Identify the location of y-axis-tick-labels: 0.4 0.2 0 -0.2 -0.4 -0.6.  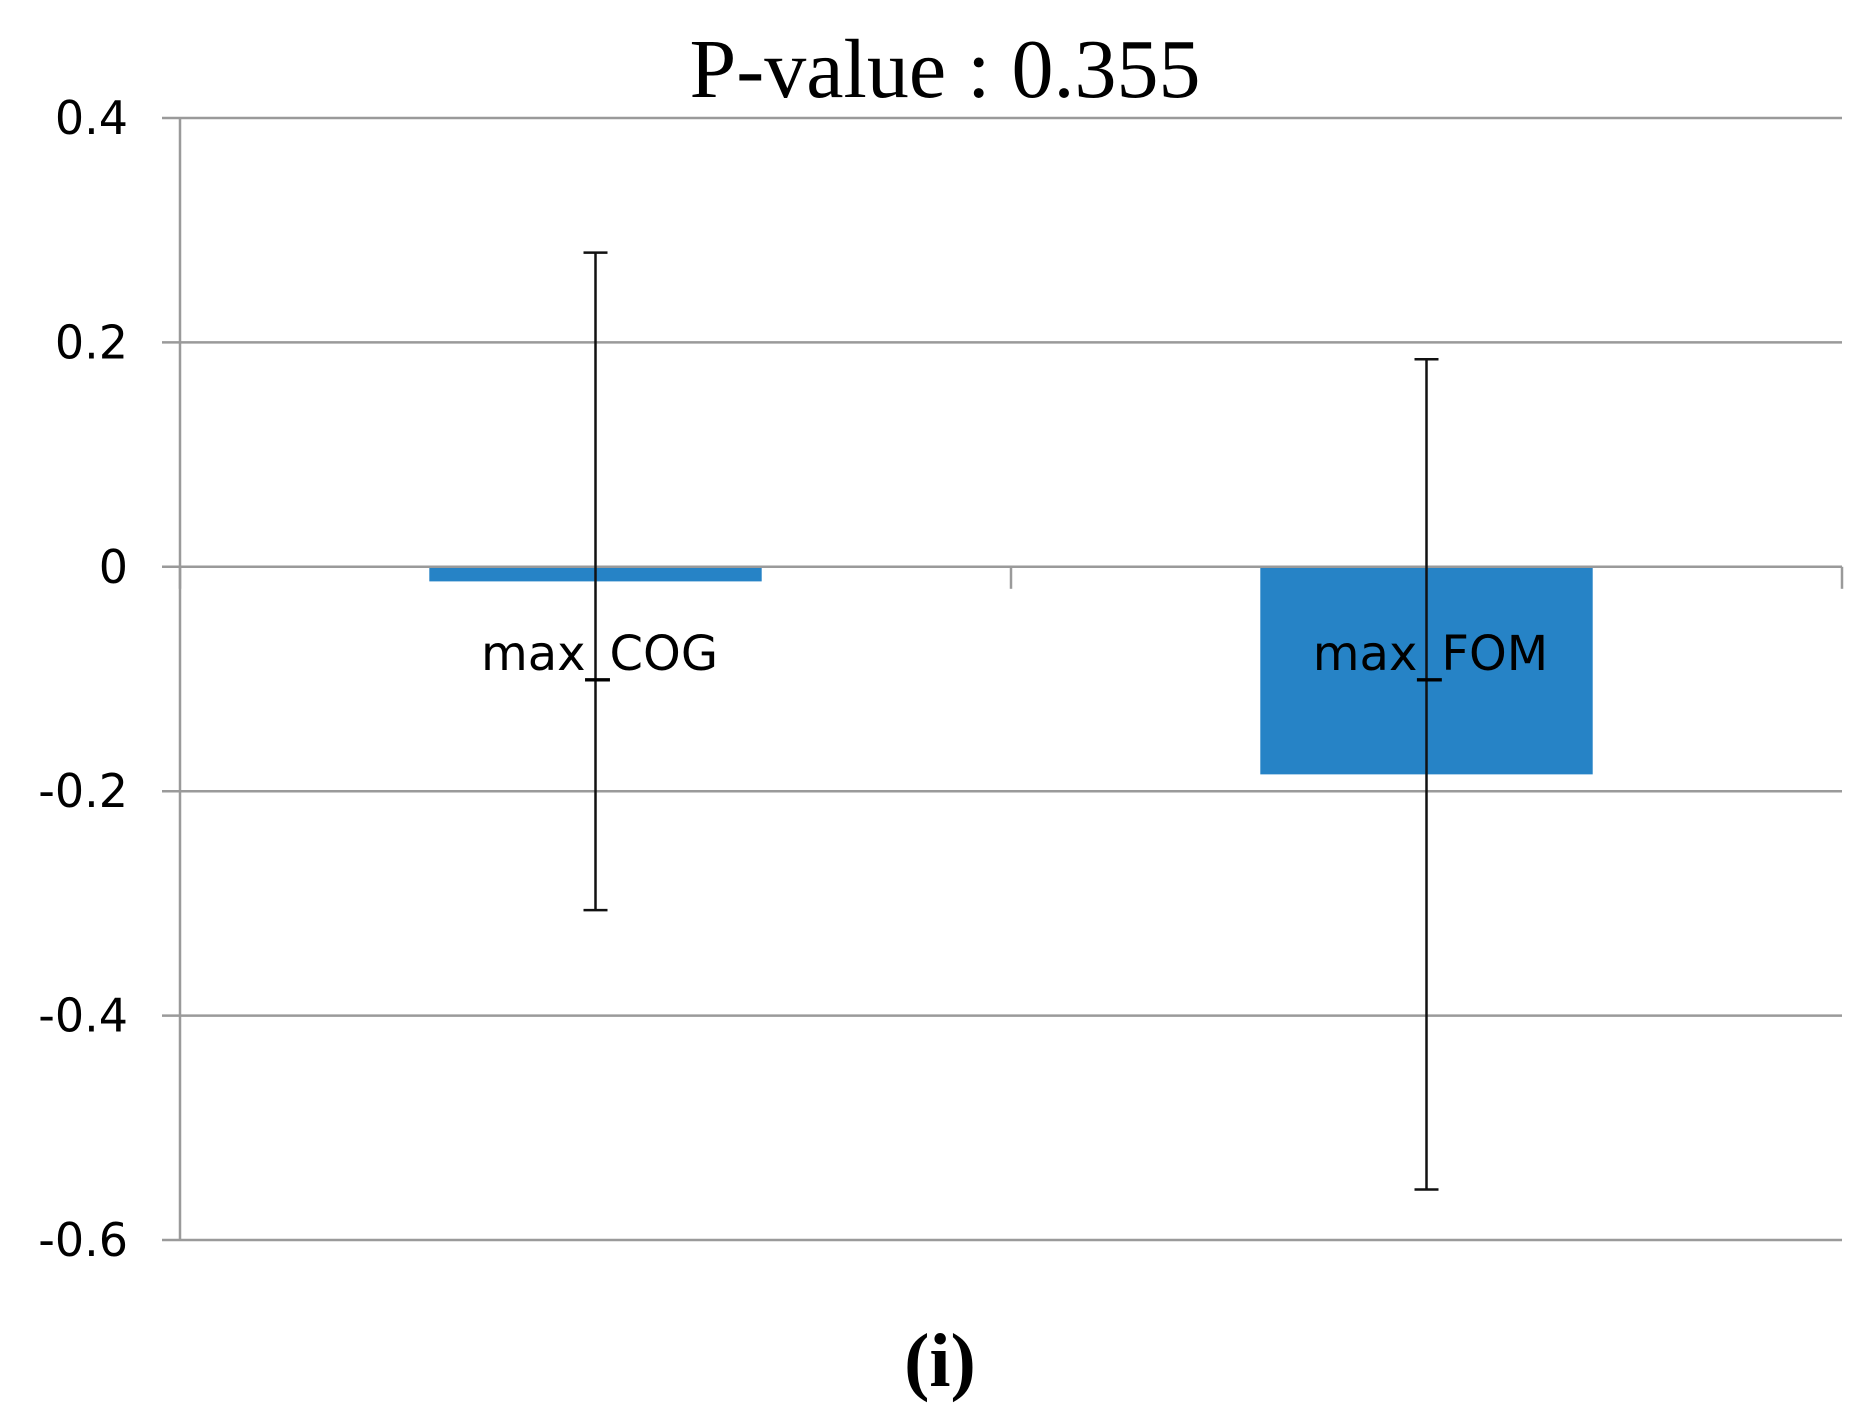
(83, 679).